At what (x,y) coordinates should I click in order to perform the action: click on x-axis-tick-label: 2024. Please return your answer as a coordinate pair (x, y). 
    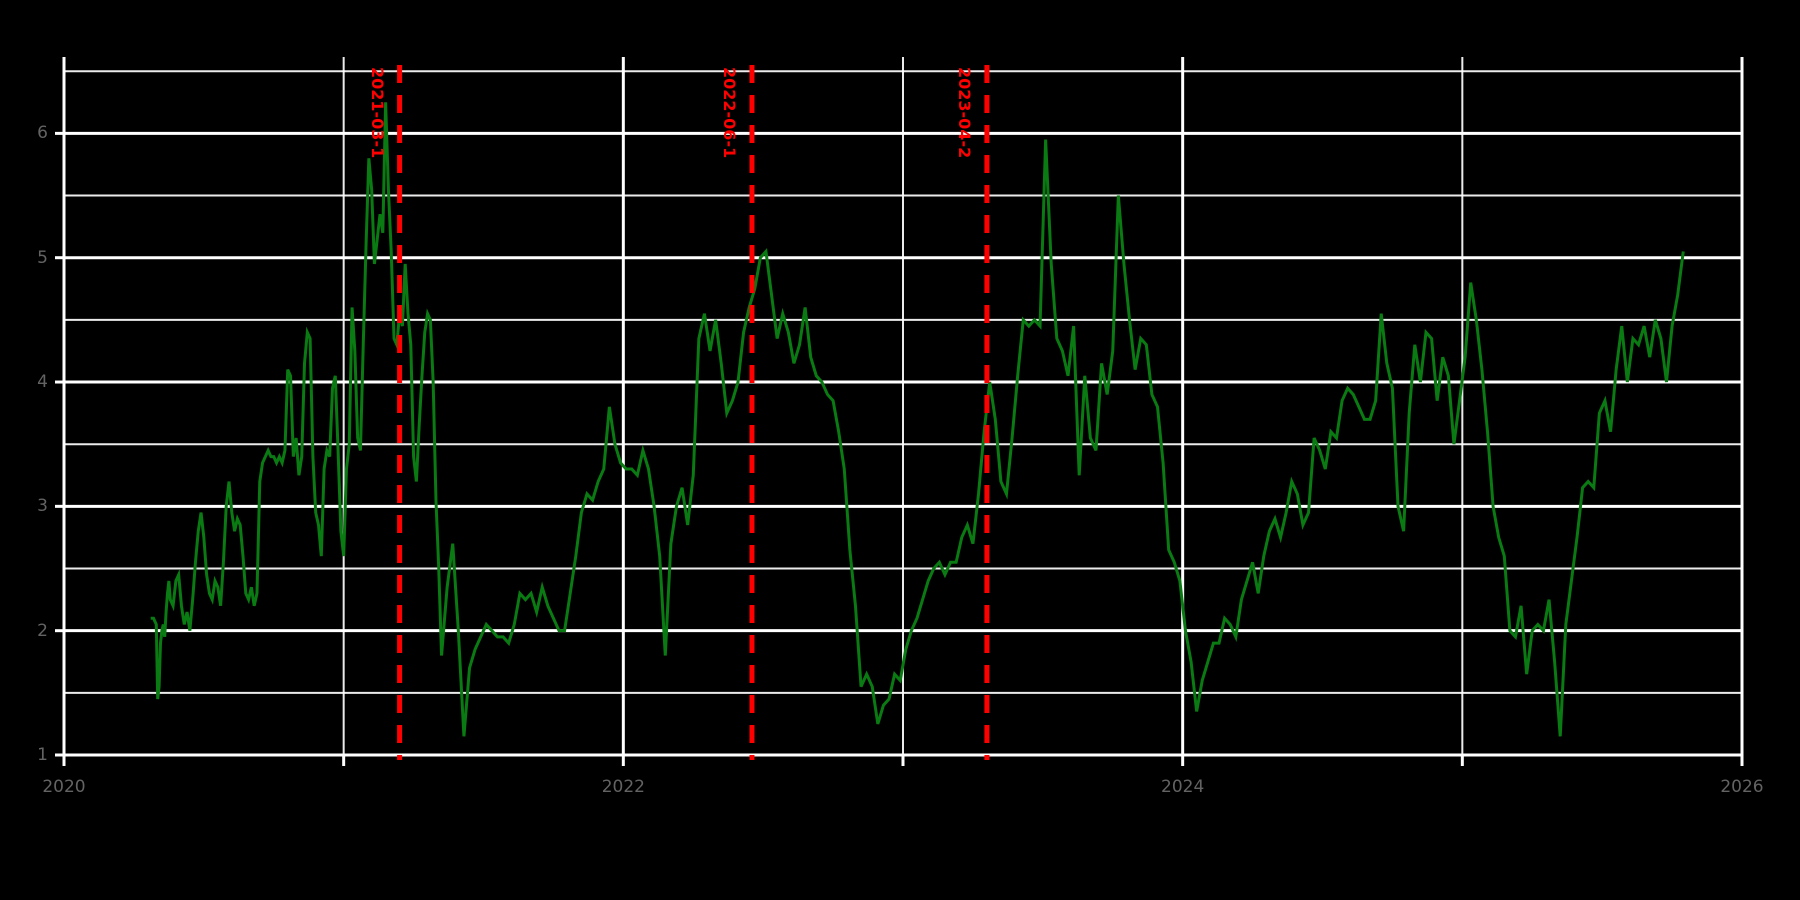
    Looking at the image, I should click on (1183, 787).